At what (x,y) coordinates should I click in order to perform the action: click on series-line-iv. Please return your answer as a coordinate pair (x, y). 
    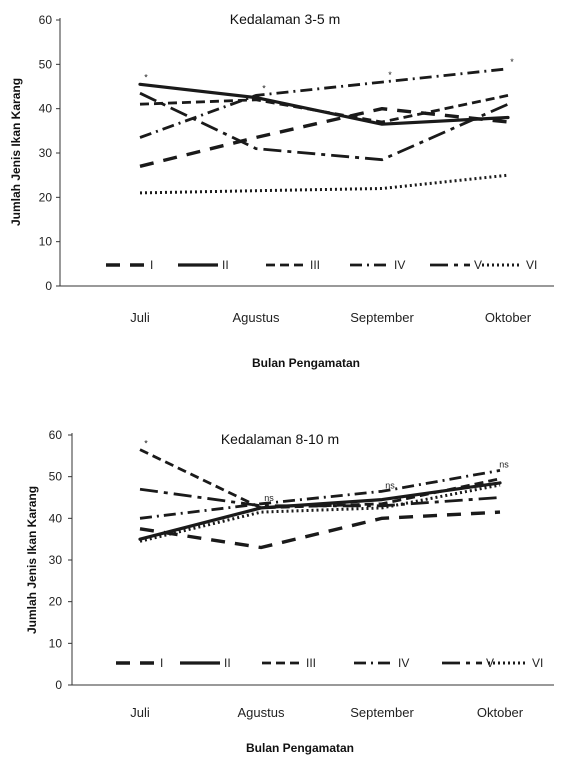
    Looking at the image, I should click on (324, 103).